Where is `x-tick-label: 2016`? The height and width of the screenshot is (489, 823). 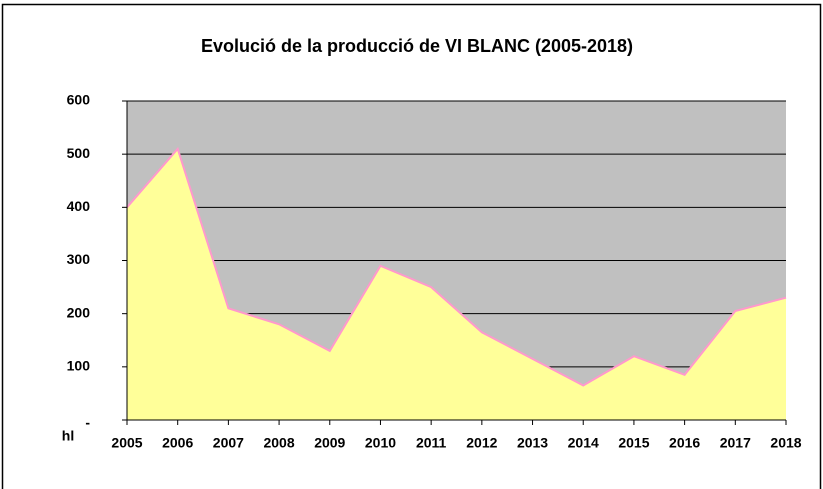 x-tick-label: 2016 is located at coordinates (684, 443).